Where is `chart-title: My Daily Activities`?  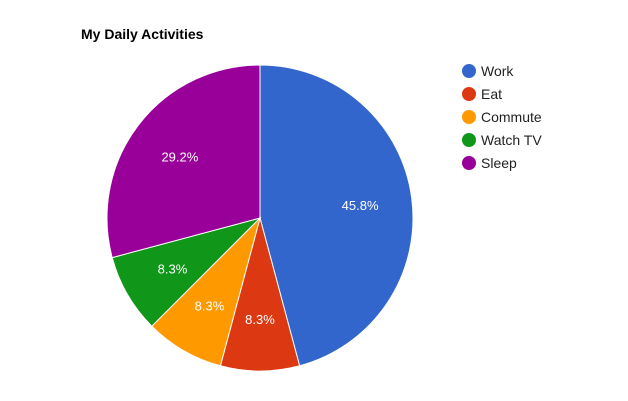
chart-title: My Daily Activities is located at coordinates (142, 34).